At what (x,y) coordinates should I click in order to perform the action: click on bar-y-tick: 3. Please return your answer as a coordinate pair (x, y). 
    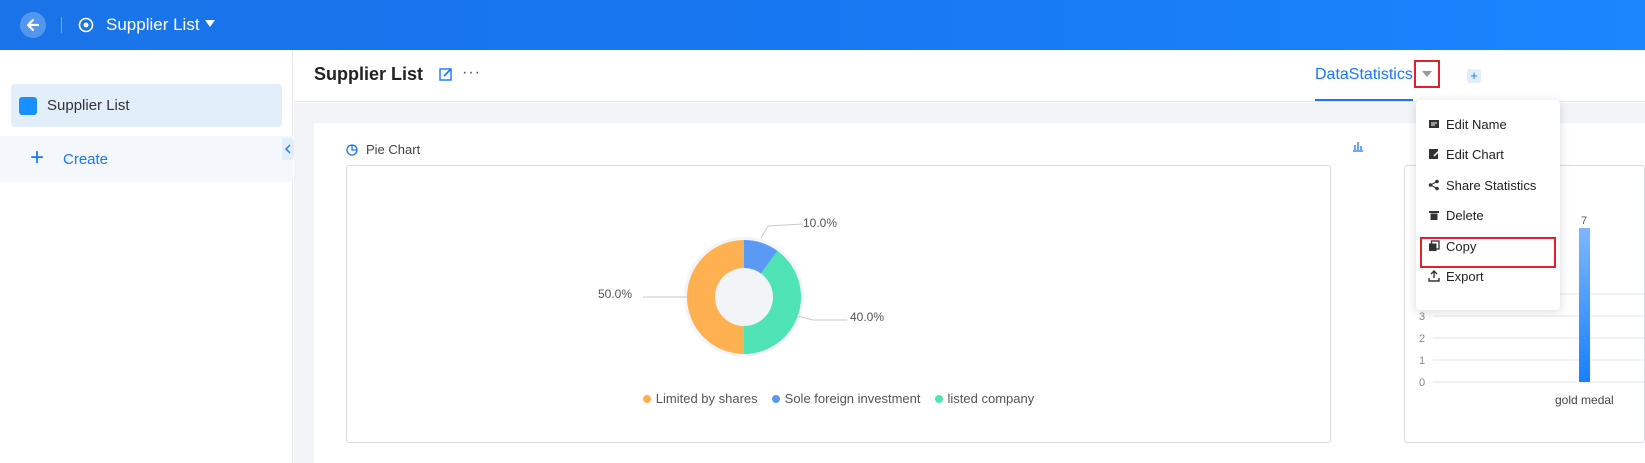
    Looking at the image, I should click on (1422, 317).